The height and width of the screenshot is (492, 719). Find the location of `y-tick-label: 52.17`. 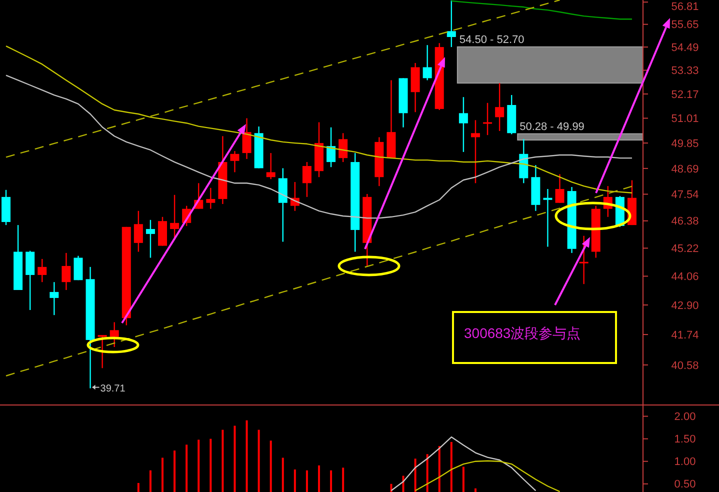

y-tick-label: 52.17 is located at coordinates (685, 94).